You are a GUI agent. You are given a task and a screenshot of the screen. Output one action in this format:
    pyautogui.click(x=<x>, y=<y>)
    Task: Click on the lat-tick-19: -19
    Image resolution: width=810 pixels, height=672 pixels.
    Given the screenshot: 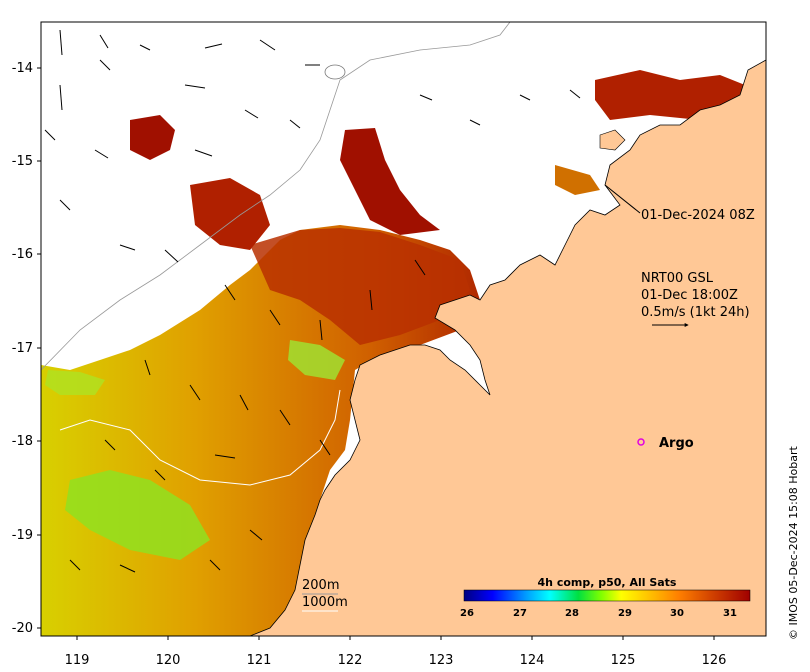 What is the action you would take?
    pyautogui.click(x=22, y=535)
    